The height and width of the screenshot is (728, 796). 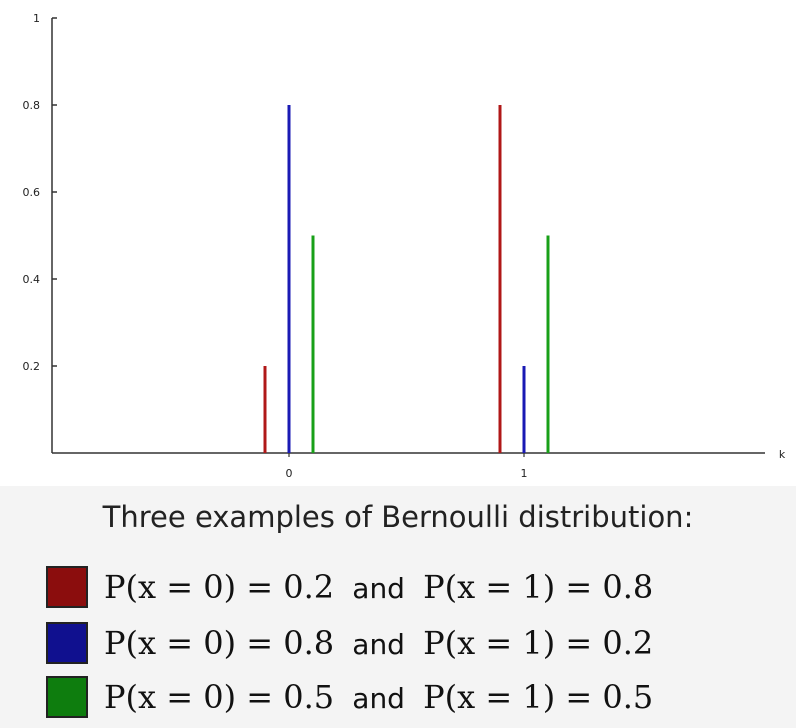 What do you see at coordinates (67, 643) in the screenshot?
I see `legend-swatch-blue` at bounding box center [67, 643].